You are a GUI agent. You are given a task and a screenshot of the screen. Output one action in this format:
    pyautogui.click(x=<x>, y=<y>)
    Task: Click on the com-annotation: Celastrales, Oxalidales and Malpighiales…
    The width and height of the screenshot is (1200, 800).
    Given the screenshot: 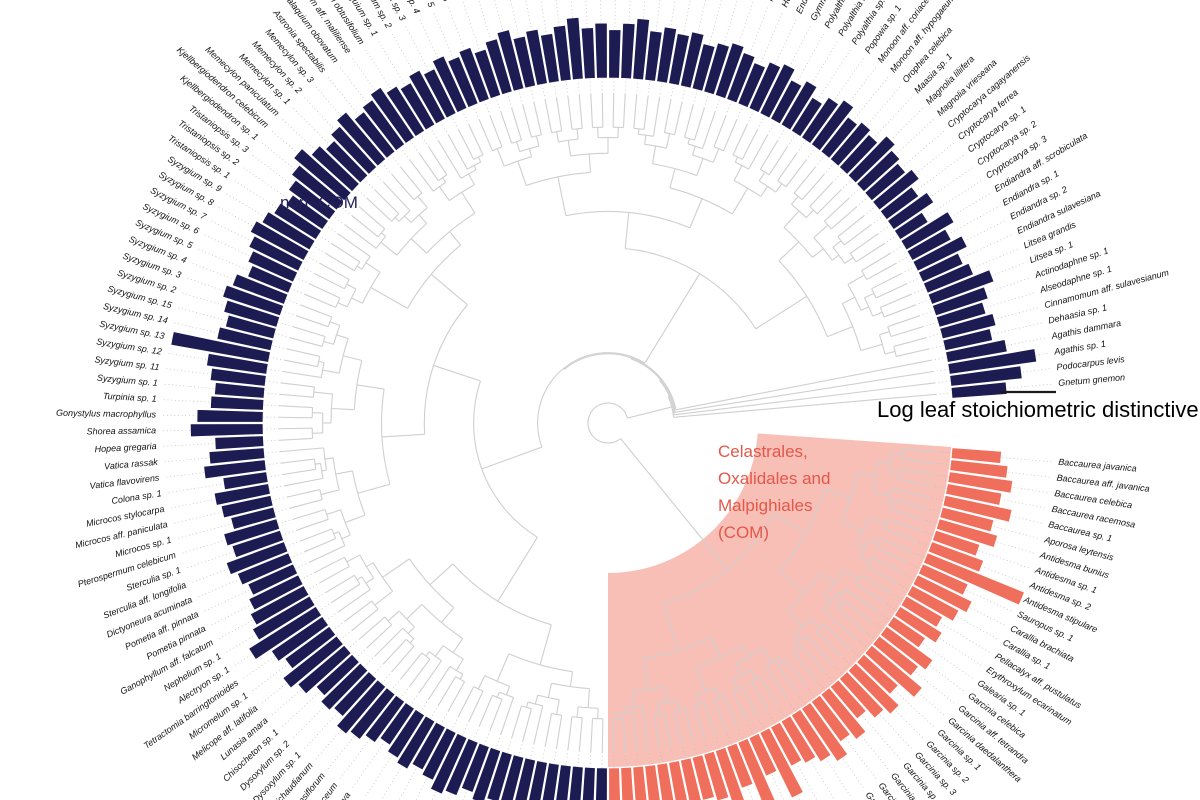 What is the action you would take?
    pyautogui.click(x=774, y=492)
    